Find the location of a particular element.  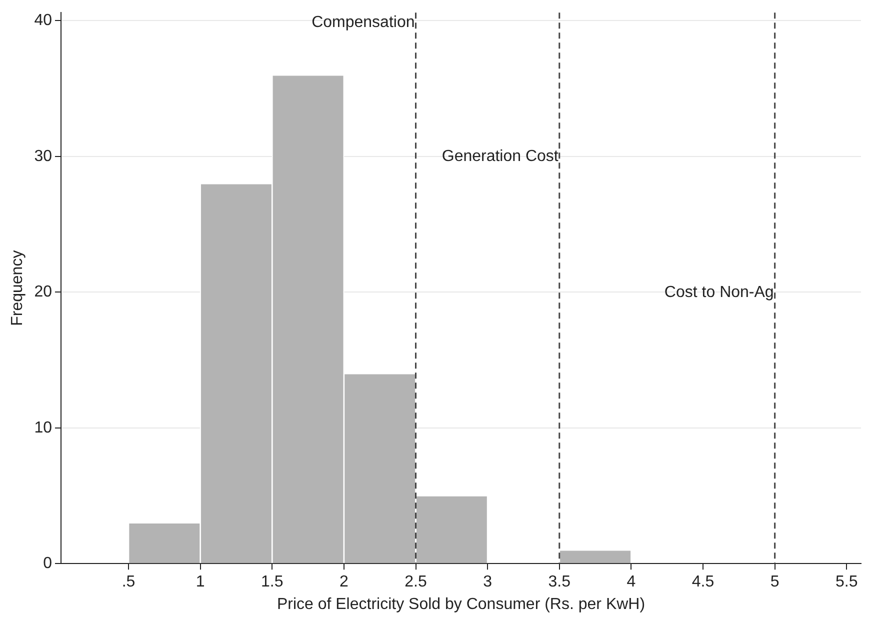

x-tick-label: 1.5 is located at coordinates (272, 582).